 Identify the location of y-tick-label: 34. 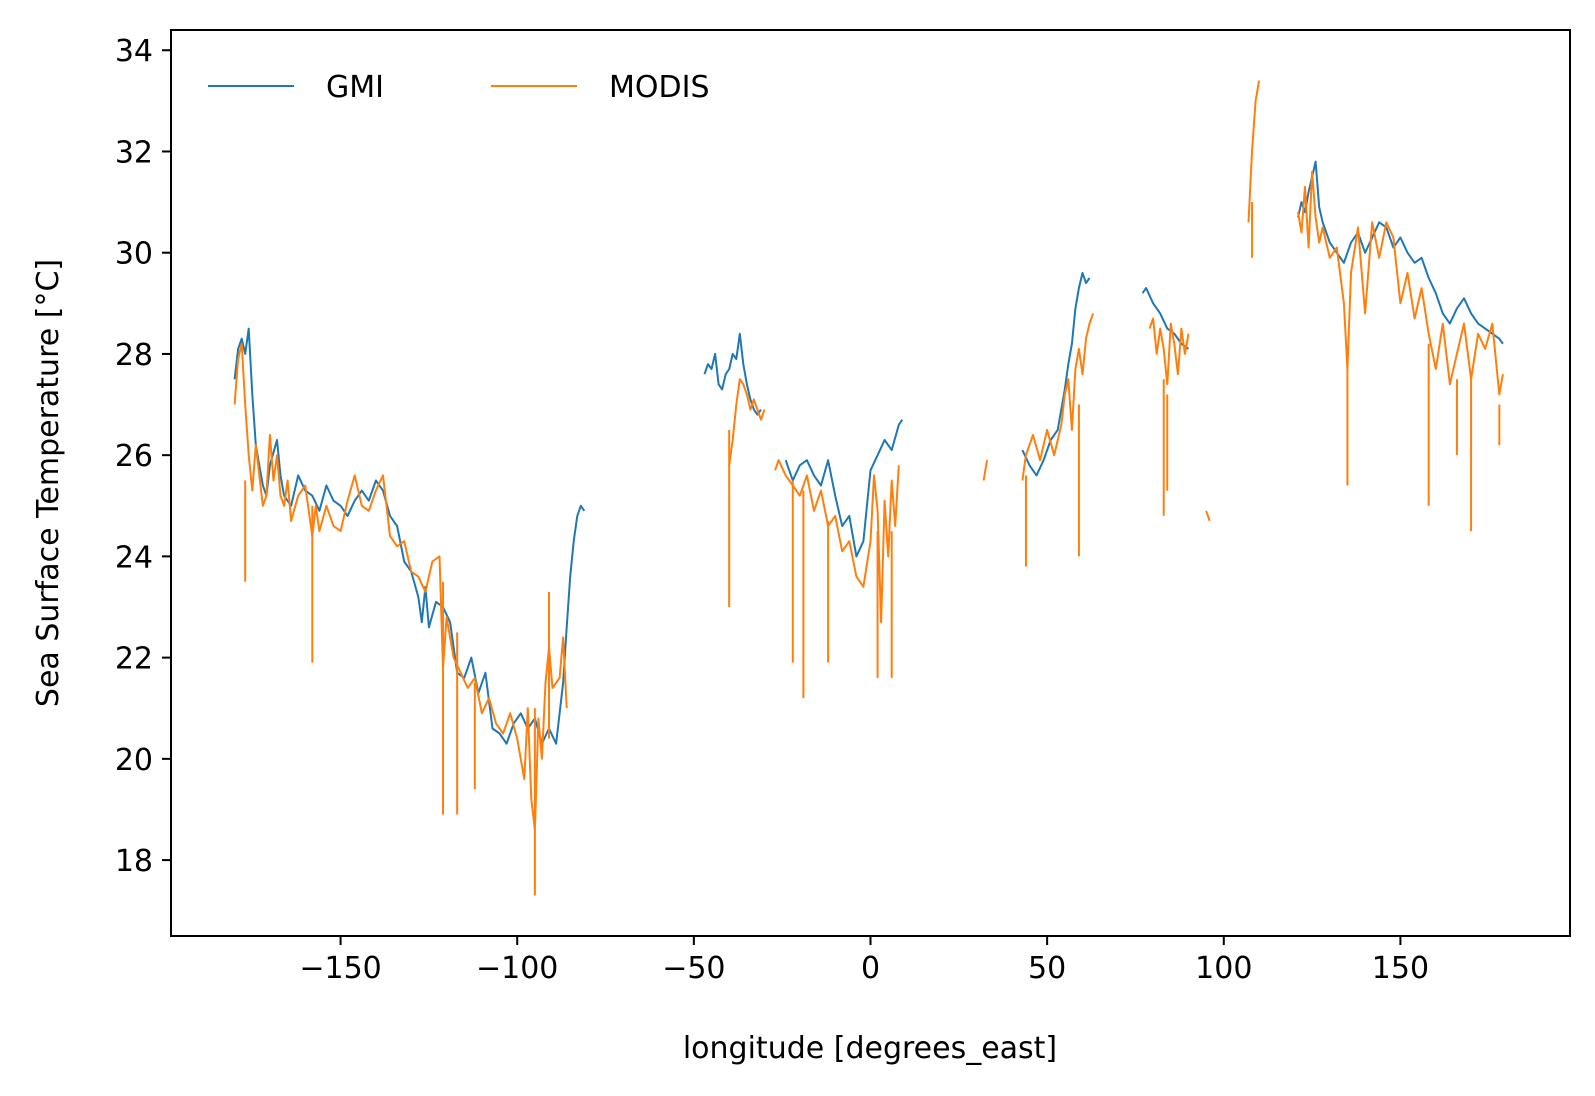
(134, 51).